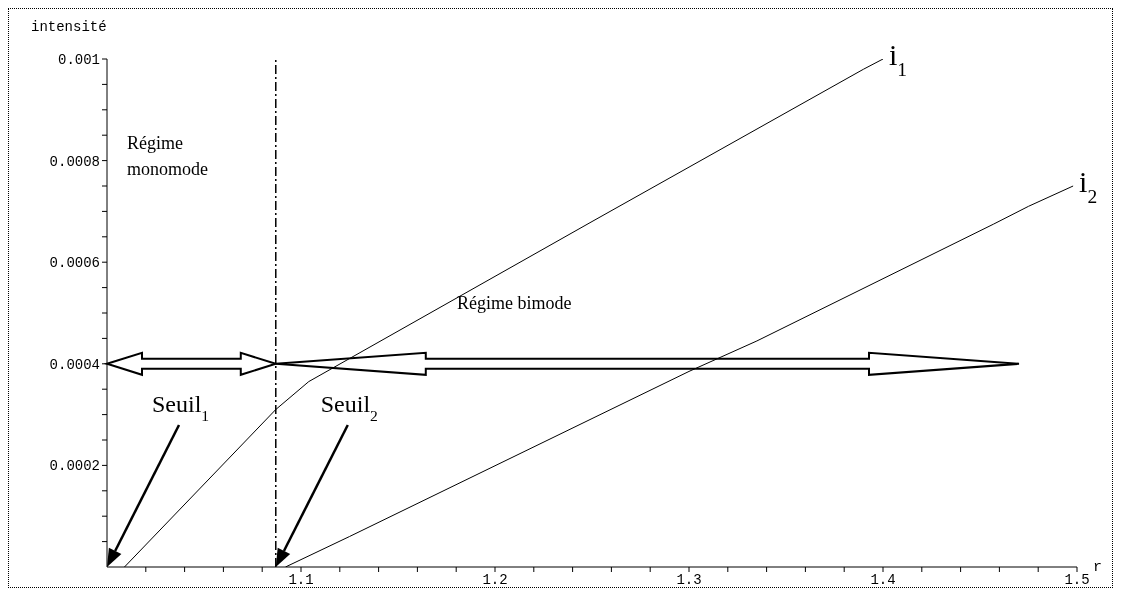 Image resolution: width=1125 pixels, height=597 pixels. Describe the element at coordinates (301, 579) in the screenshot. I see `x-tick-label: 1.1` at that location.